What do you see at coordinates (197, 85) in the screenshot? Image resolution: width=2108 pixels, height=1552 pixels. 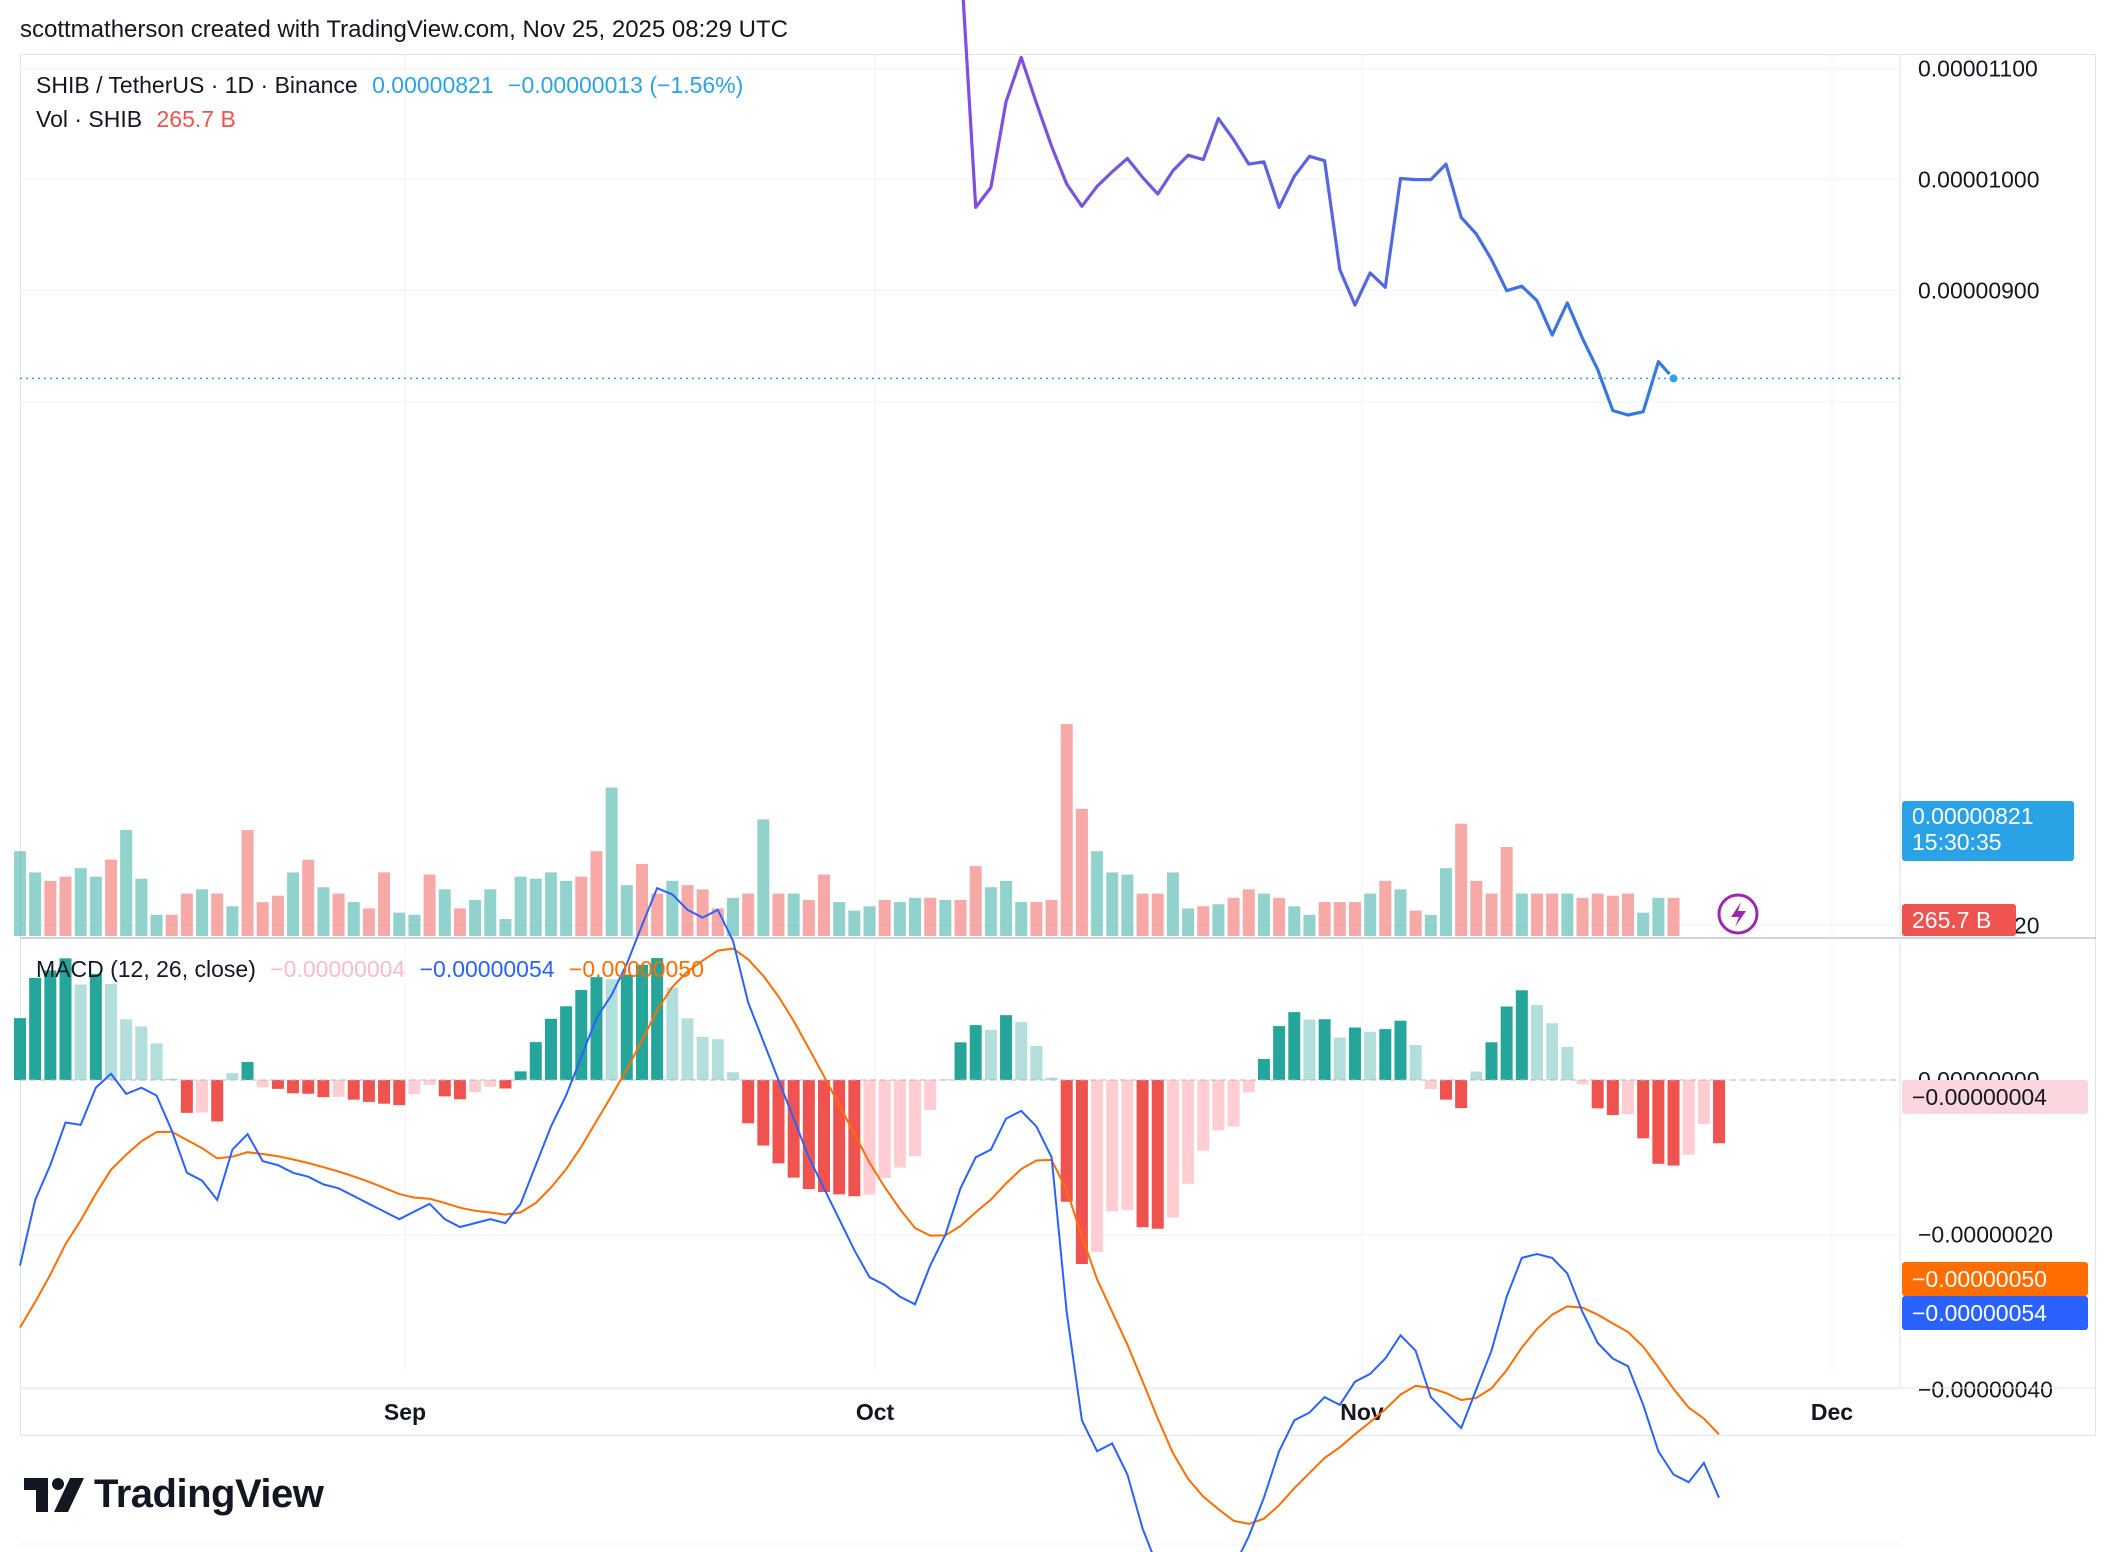 I see `symbol-label: SHIB / TetherUS · 1D · Binance` at bounding box center [197, 85].